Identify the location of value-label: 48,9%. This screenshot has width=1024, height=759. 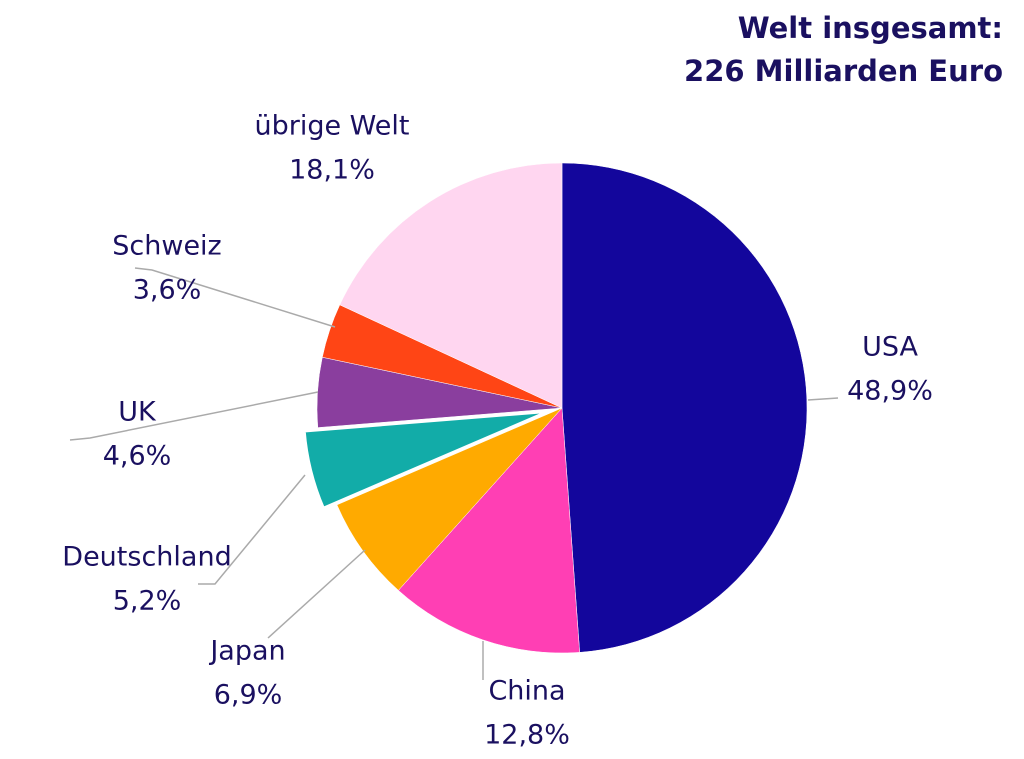
(890, 391).